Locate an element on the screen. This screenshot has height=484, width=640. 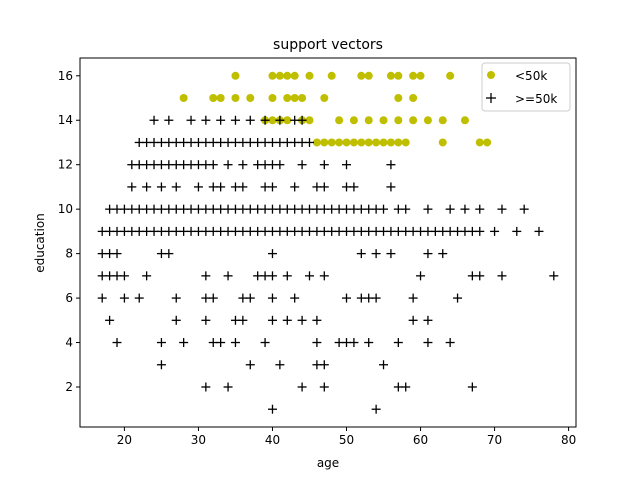
y-tick-label: 4 is located at coordinates (69, 343).